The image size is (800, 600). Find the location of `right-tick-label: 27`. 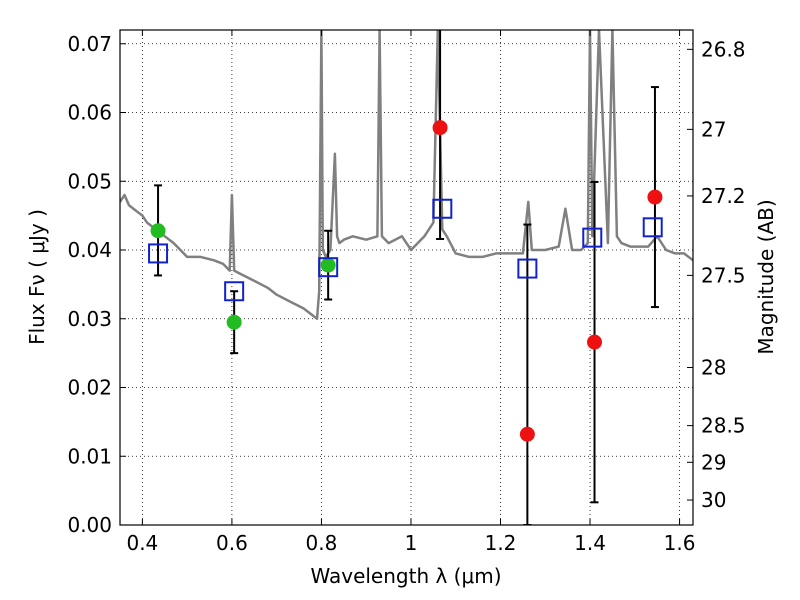

right-tick-label: 27 is located at coordinates (713, 129).